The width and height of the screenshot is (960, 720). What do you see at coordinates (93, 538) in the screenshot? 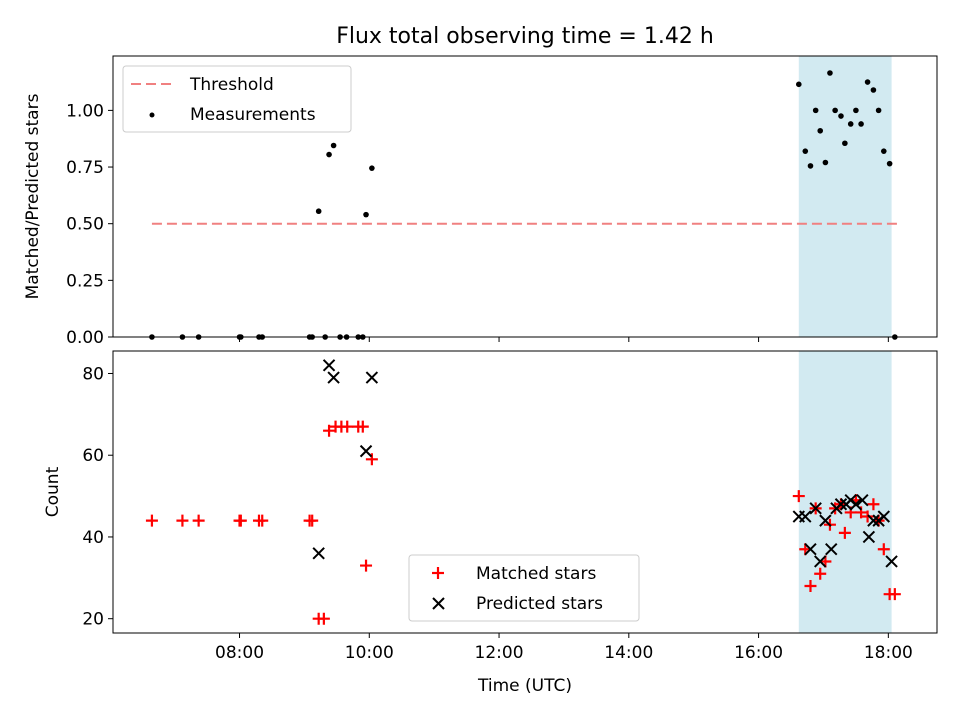
I see `y-tick-label: 40` at bounding box center [93, 538].